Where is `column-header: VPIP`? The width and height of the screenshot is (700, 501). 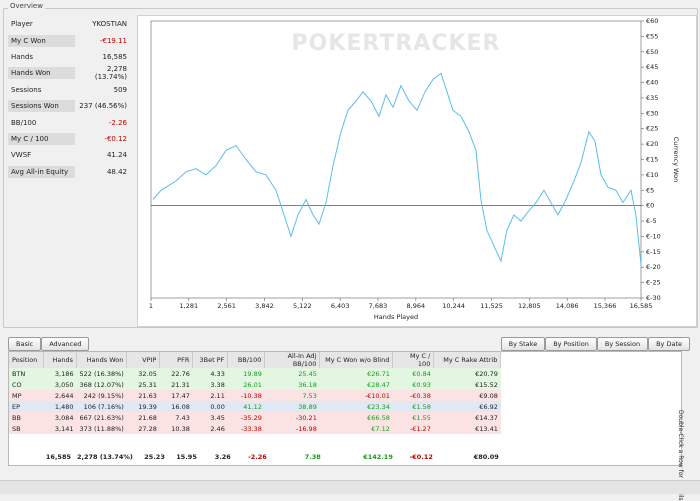 column-header: VPIP is located at coordinates (143, 360).